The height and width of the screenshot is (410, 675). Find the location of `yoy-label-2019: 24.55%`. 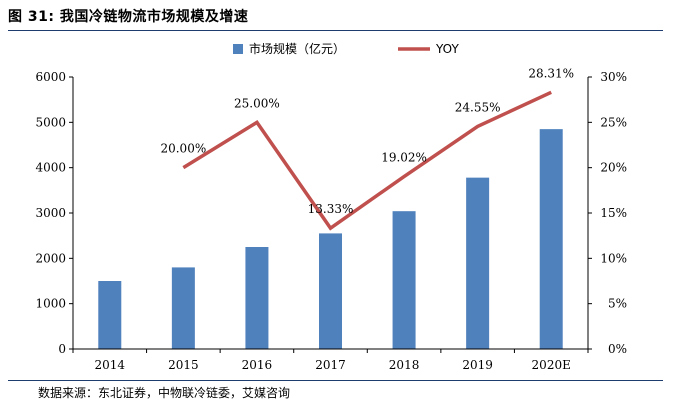

yoy-label-2019: 24.55% is located at coordinates (478, 107).